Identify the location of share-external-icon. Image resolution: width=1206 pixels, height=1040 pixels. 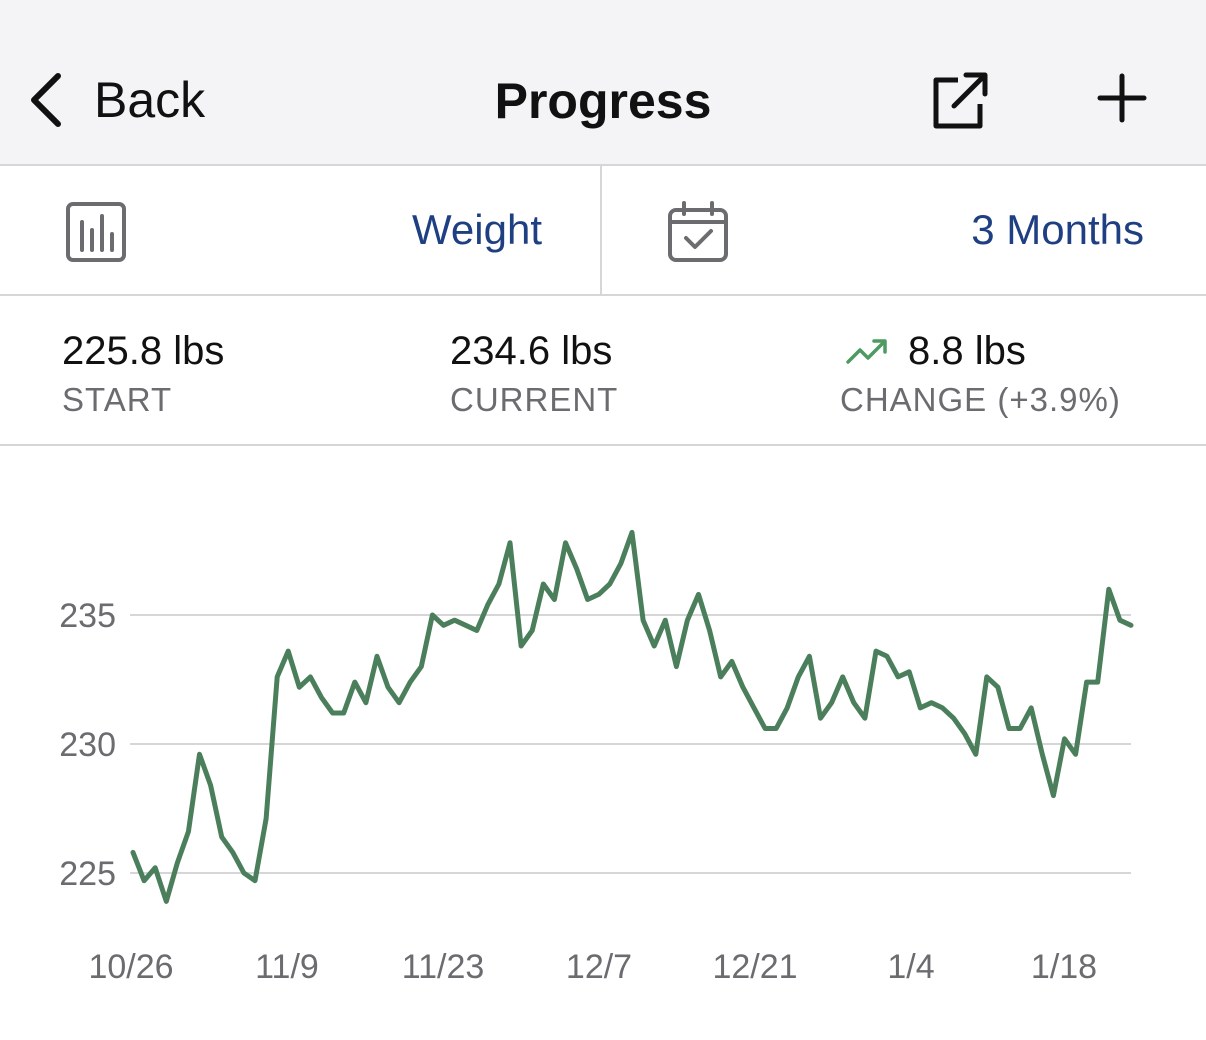
(960, 100).